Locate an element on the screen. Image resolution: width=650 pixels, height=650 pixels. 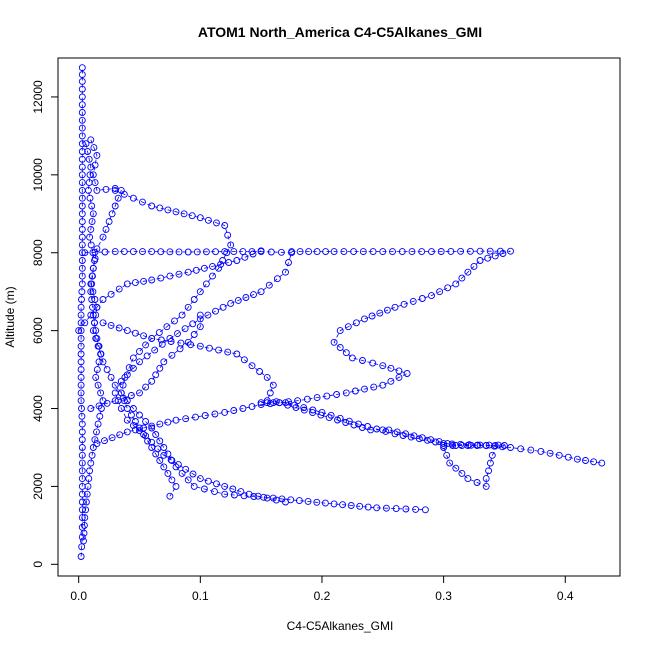
x-tick-label: 0.2 is located at coordinates (322, 596).